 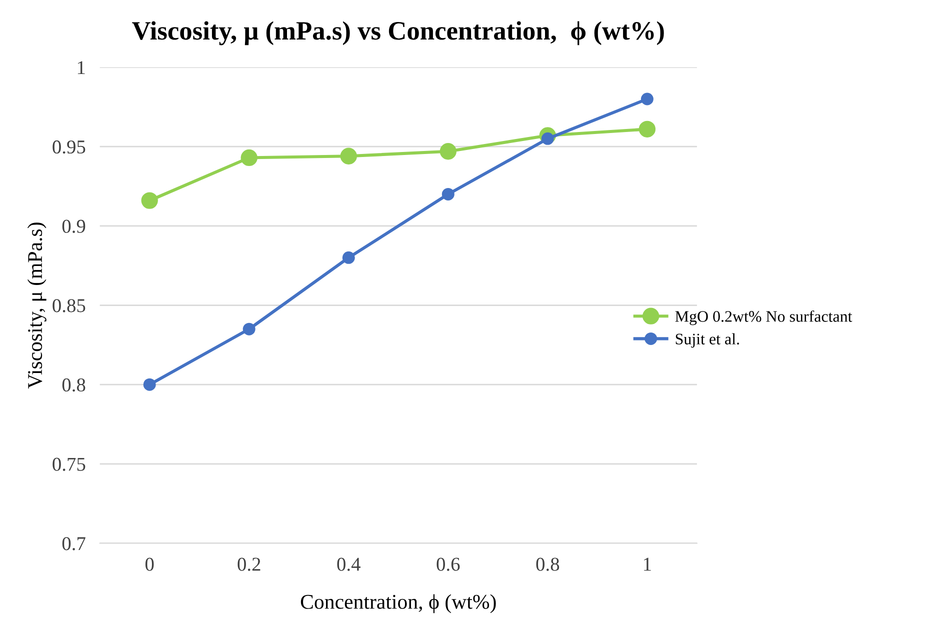 I want to click on y-tick-label: 0.7, so click(x=74, y=543).